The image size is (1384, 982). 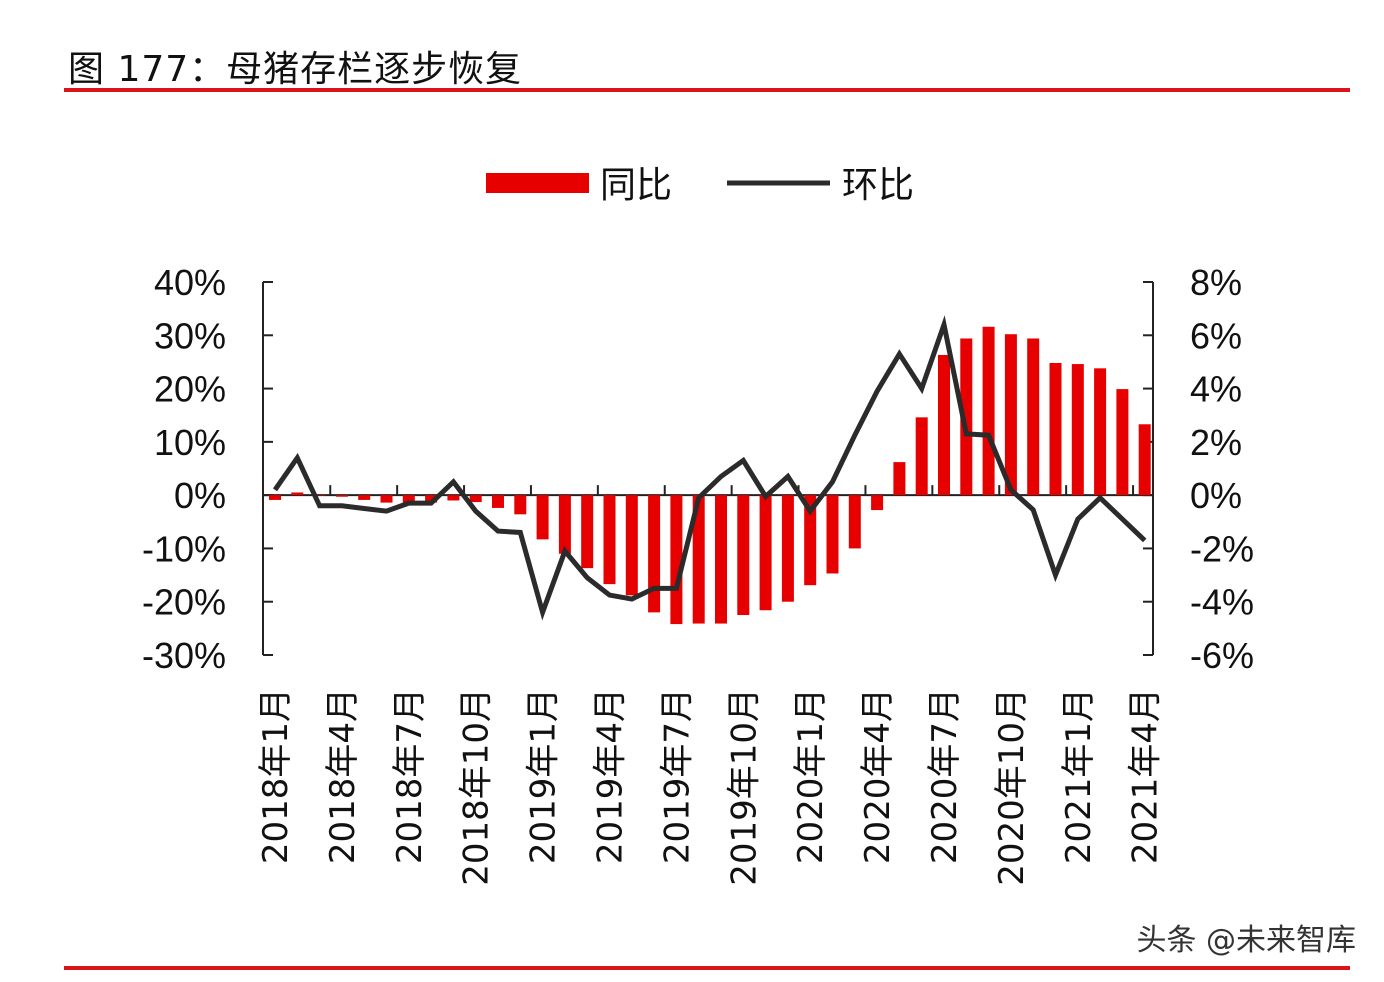 I want to click on x-tick-label: 2019年1月, so click(x=544, y=776).